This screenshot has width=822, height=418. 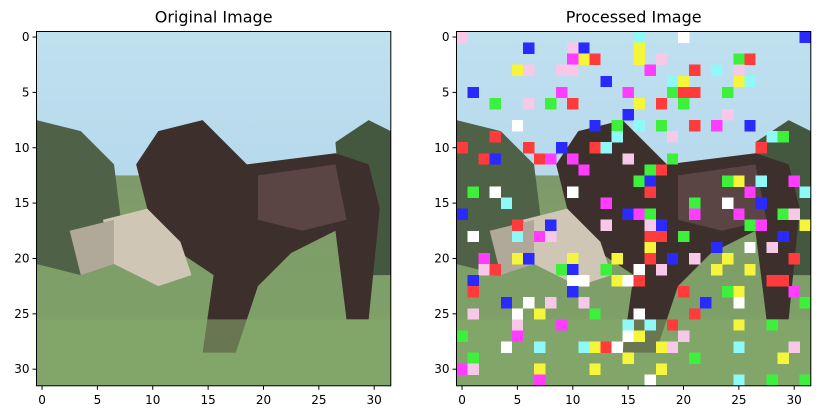 I want to click on x-tick-label: 10, so click(x=152, y=400).